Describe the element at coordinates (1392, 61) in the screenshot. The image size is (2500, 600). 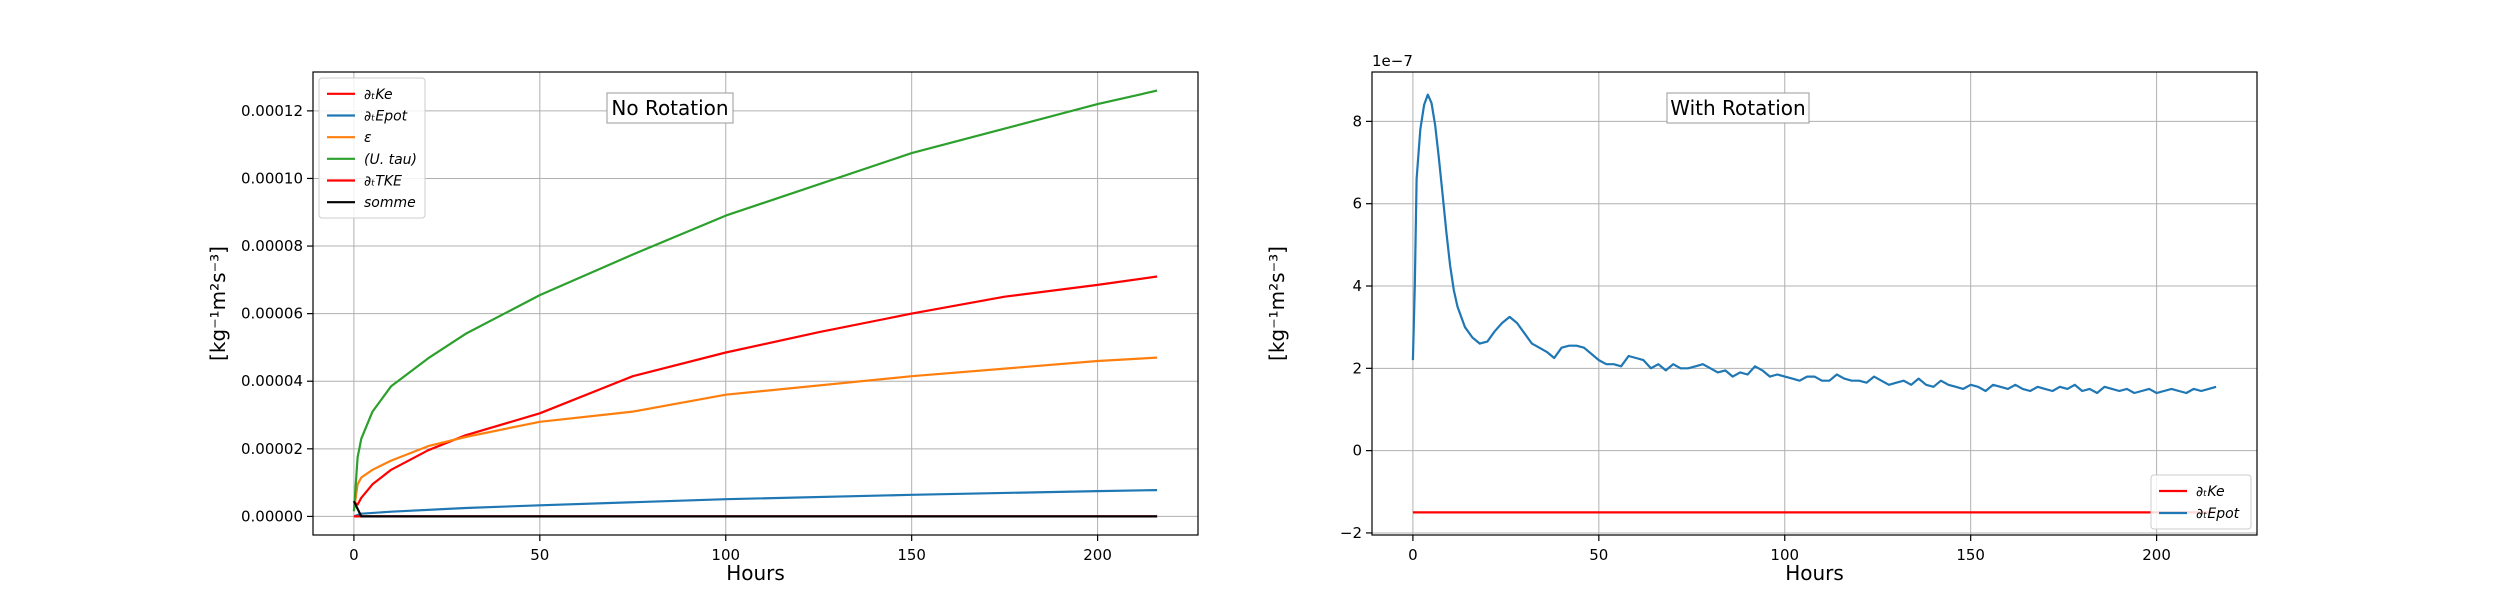
I see `y-offset-label: 1e−7` at that location.